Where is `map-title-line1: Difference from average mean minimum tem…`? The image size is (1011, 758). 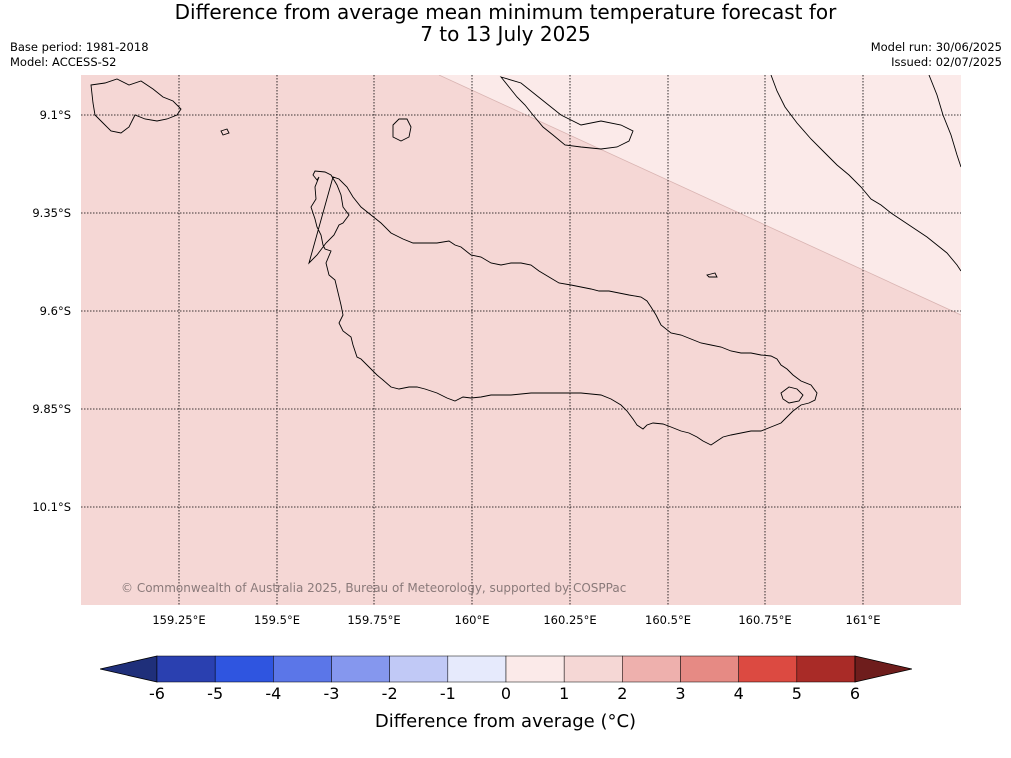
map-title-line1: Difference from average mean minimum tem… is located at coordinates (505, 12).